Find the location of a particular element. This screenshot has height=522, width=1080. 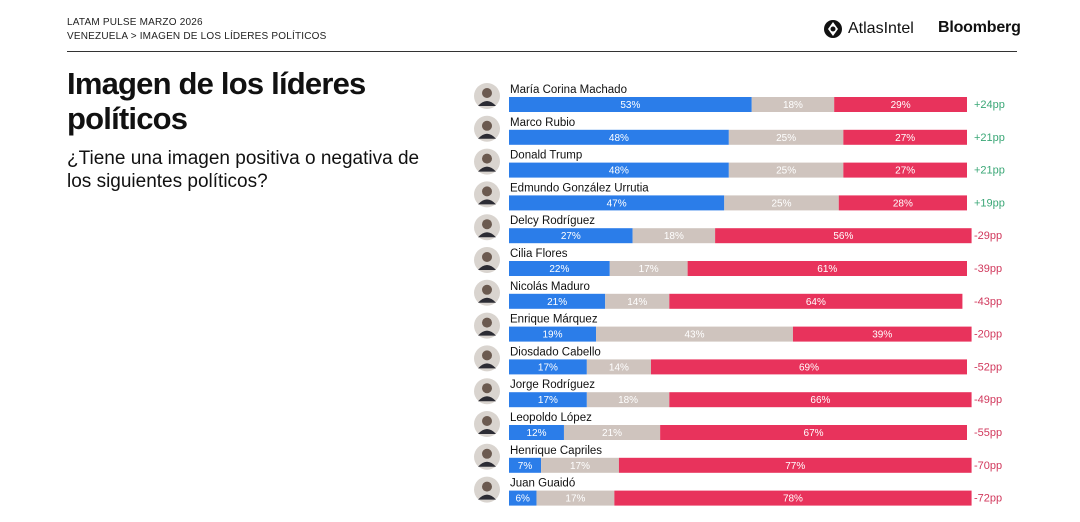

data-label: 53% is located at coordinates (630, 105).